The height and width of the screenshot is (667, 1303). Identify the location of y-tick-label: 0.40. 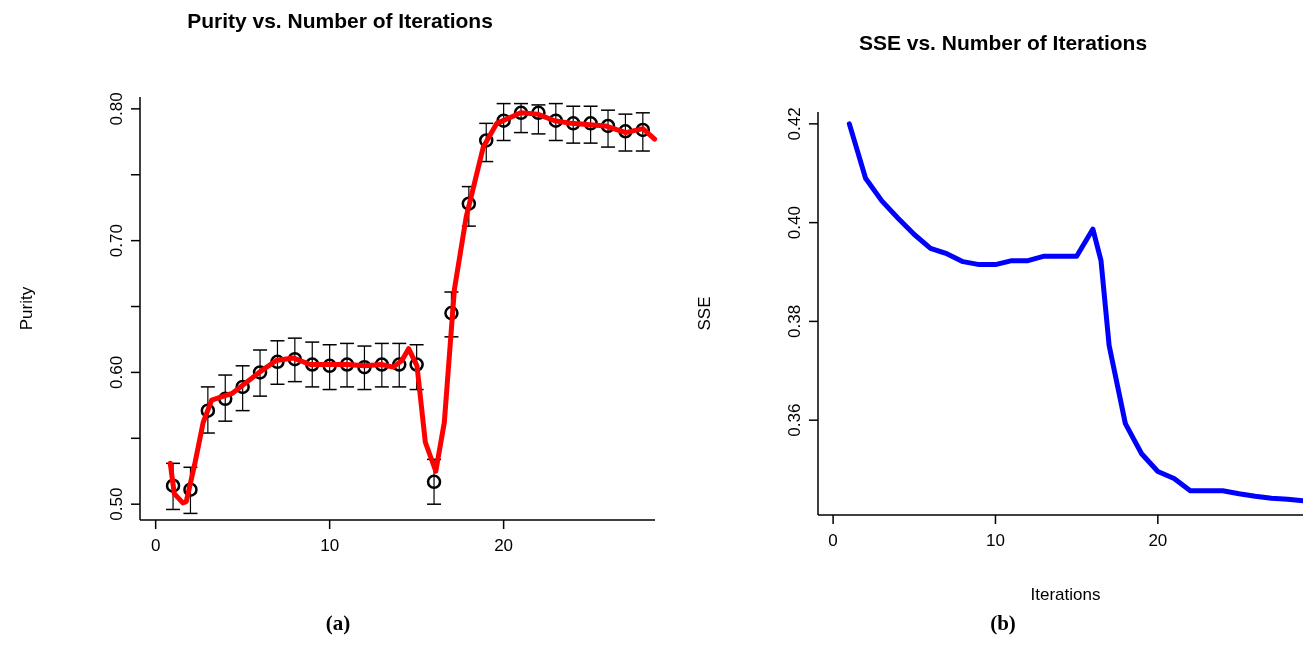
(794, 223).